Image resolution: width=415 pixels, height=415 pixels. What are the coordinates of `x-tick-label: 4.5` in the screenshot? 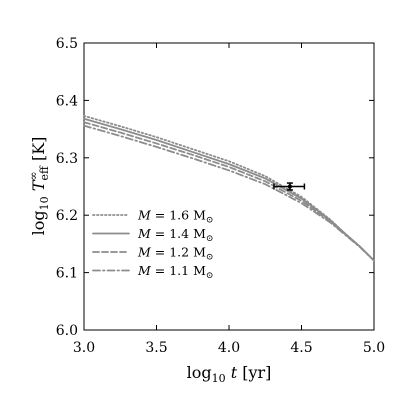 It's located at (301, 348).